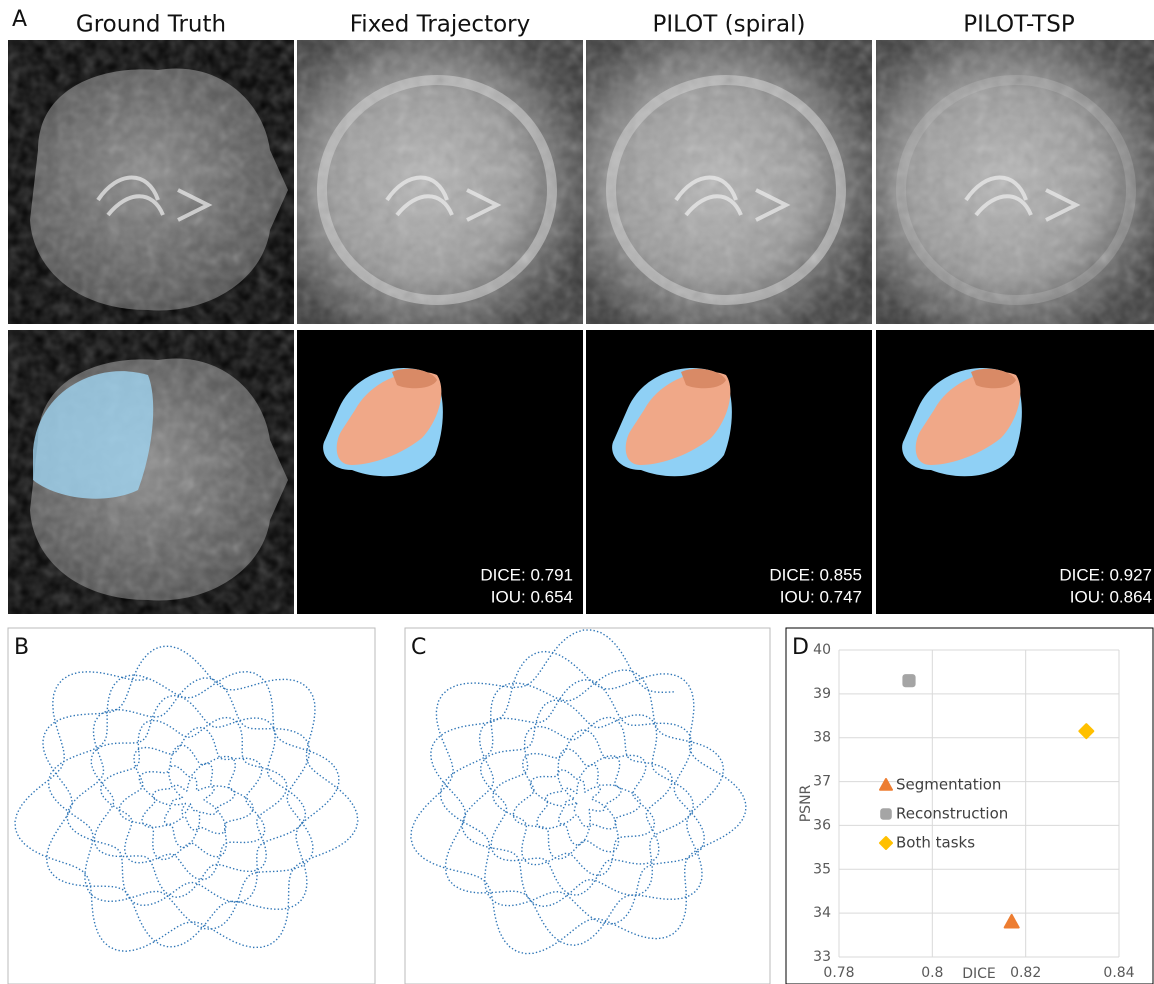  I want to click on column-title: PILOT (spiral), so click(729, 25).